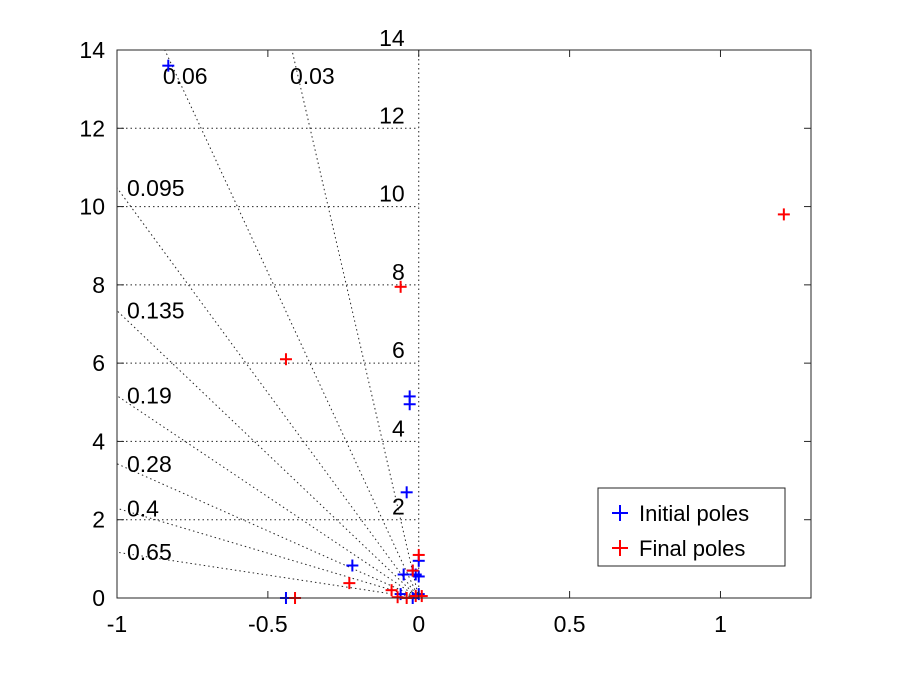  Describe the element at coordinates (185, 76) in the screenshot. I see `grid-damping-label: 0.06` at that location.